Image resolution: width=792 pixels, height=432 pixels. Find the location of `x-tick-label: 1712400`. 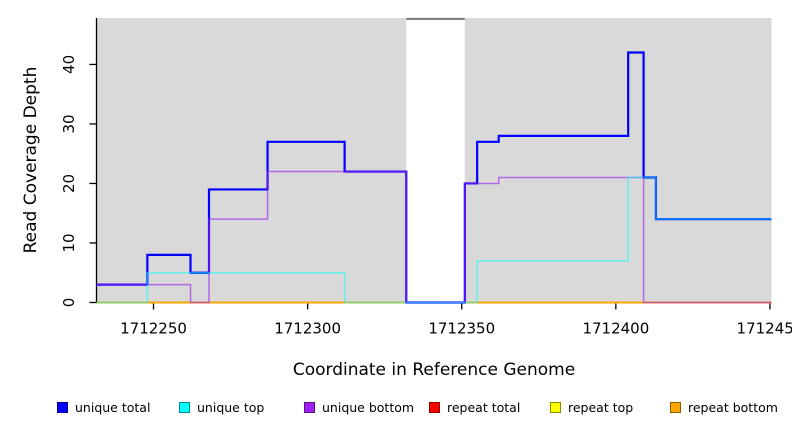

x-tick-label: 1712400 is located at coordinates (615, 329).